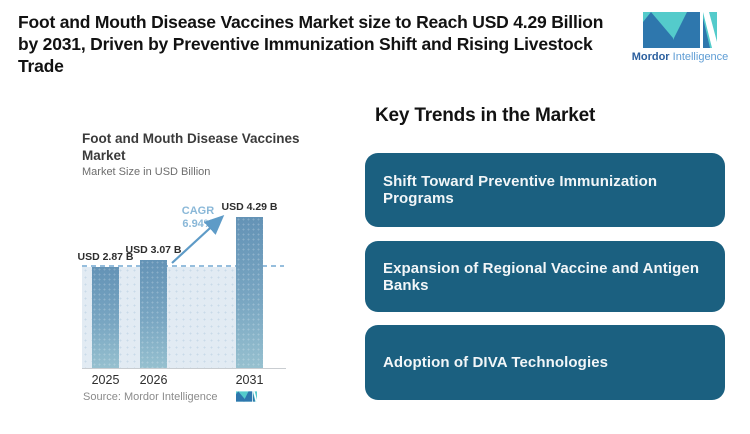 The height and width of the screenshot is (434, 750). I want to click on cagr-annotation: CAGR 6.94%, so click(198, 218).